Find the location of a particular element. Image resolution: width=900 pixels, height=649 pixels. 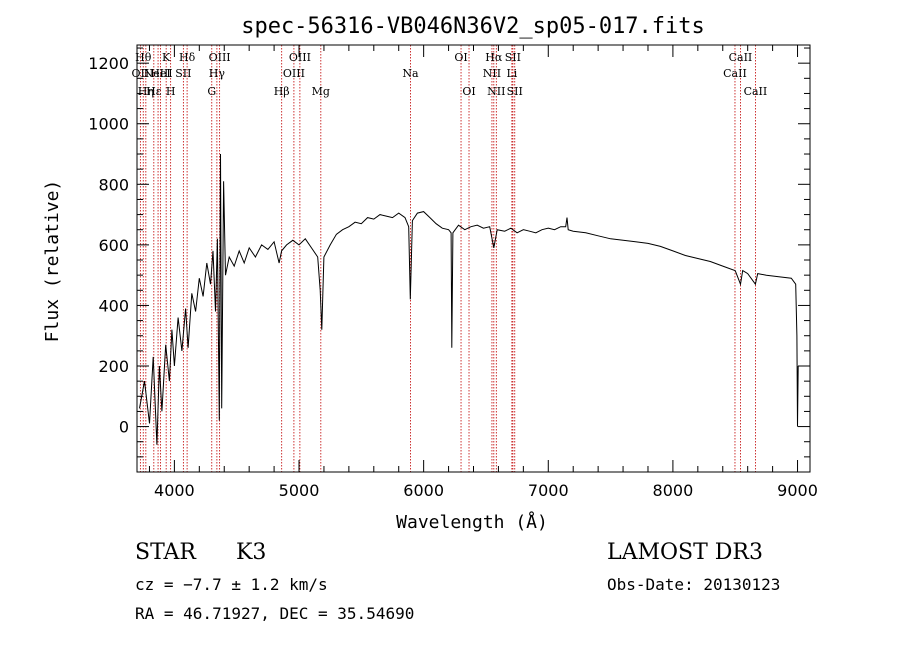

spectral-line-label: NeIII is located at coordinates (157, 73).